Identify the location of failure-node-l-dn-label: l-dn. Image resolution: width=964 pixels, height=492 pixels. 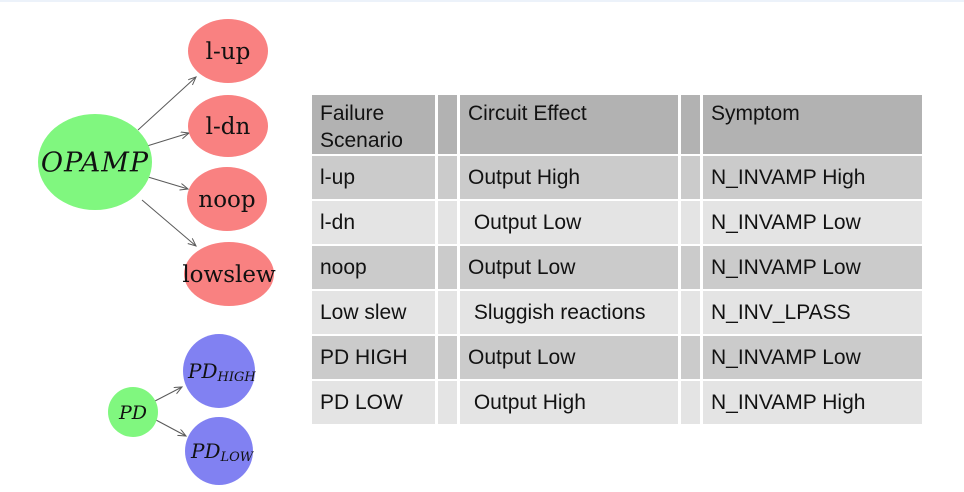
(228, 127).